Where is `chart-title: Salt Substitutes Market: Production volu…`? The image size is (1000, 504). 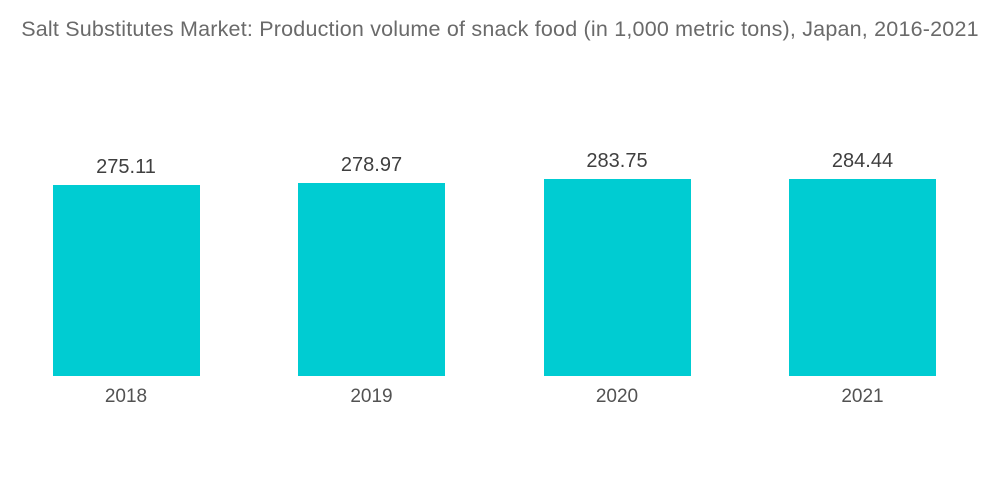 chart-title: Salt Substitutes Market: Production volu… is located at coordinates (500, 29).